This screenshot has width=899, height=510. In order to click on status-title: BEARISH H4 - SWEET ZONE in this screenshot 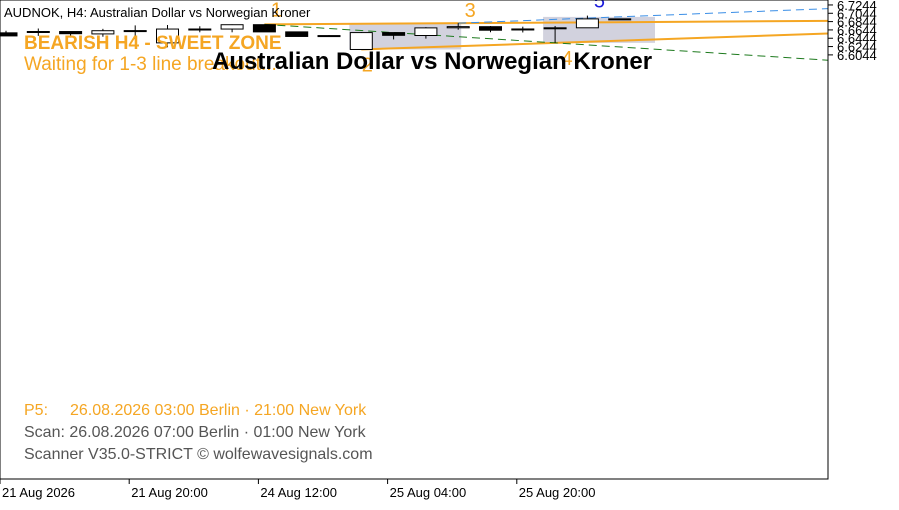, I will do `click(153, 43)`.